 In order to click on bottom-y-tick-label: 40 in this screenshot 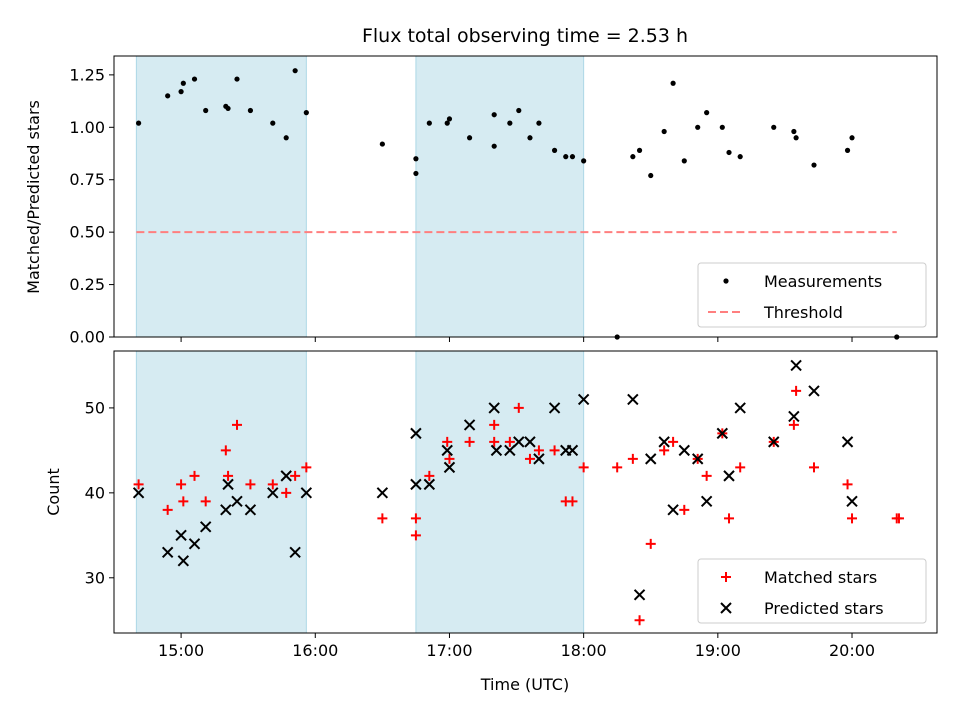, I will do `click(95, 492)`.